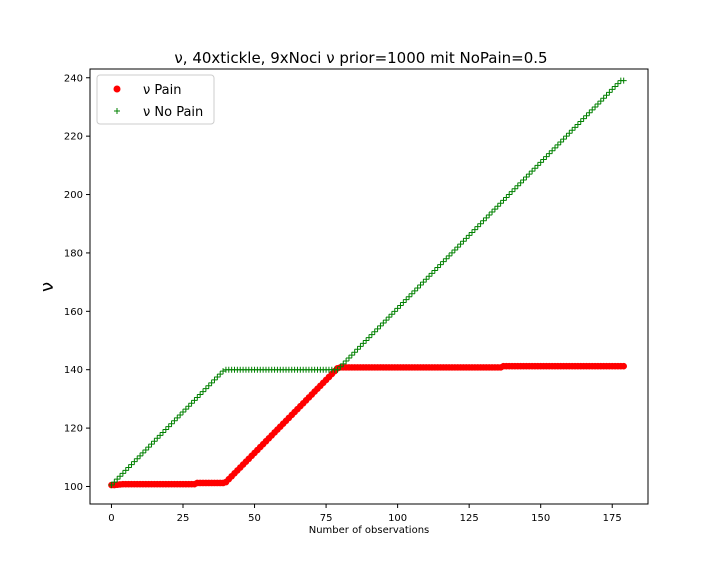 This screenshot has height=576, width=720. I want to click on legend-no-pain-marker, so click(117, 111).